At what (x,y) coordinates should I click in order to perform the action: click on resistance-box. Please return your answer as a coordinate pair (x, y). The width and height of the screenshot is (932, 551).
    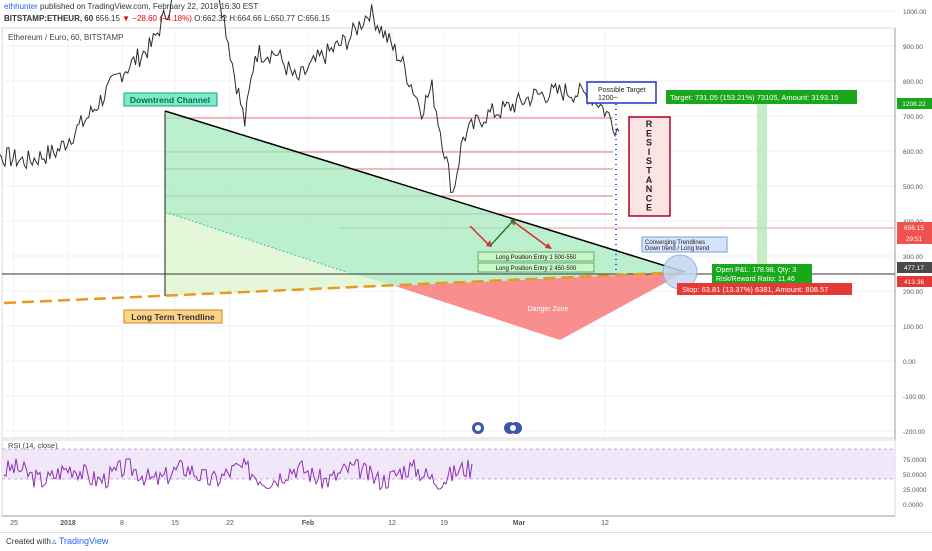
    Looking at the image, I should click on (649, 166).